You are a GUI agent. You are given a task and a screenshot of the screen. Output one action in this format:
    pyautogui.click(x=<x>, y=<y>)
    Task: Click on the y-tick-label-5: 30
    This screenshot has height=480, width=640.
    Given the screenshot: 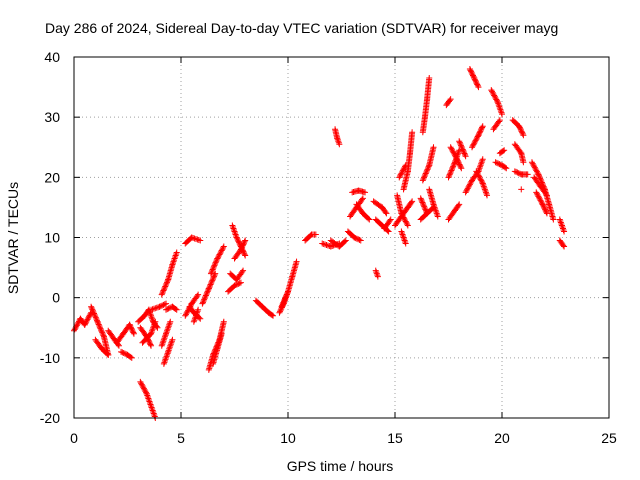 What is the action you would take?
    pyautogui.click(x=52, y=117)
    